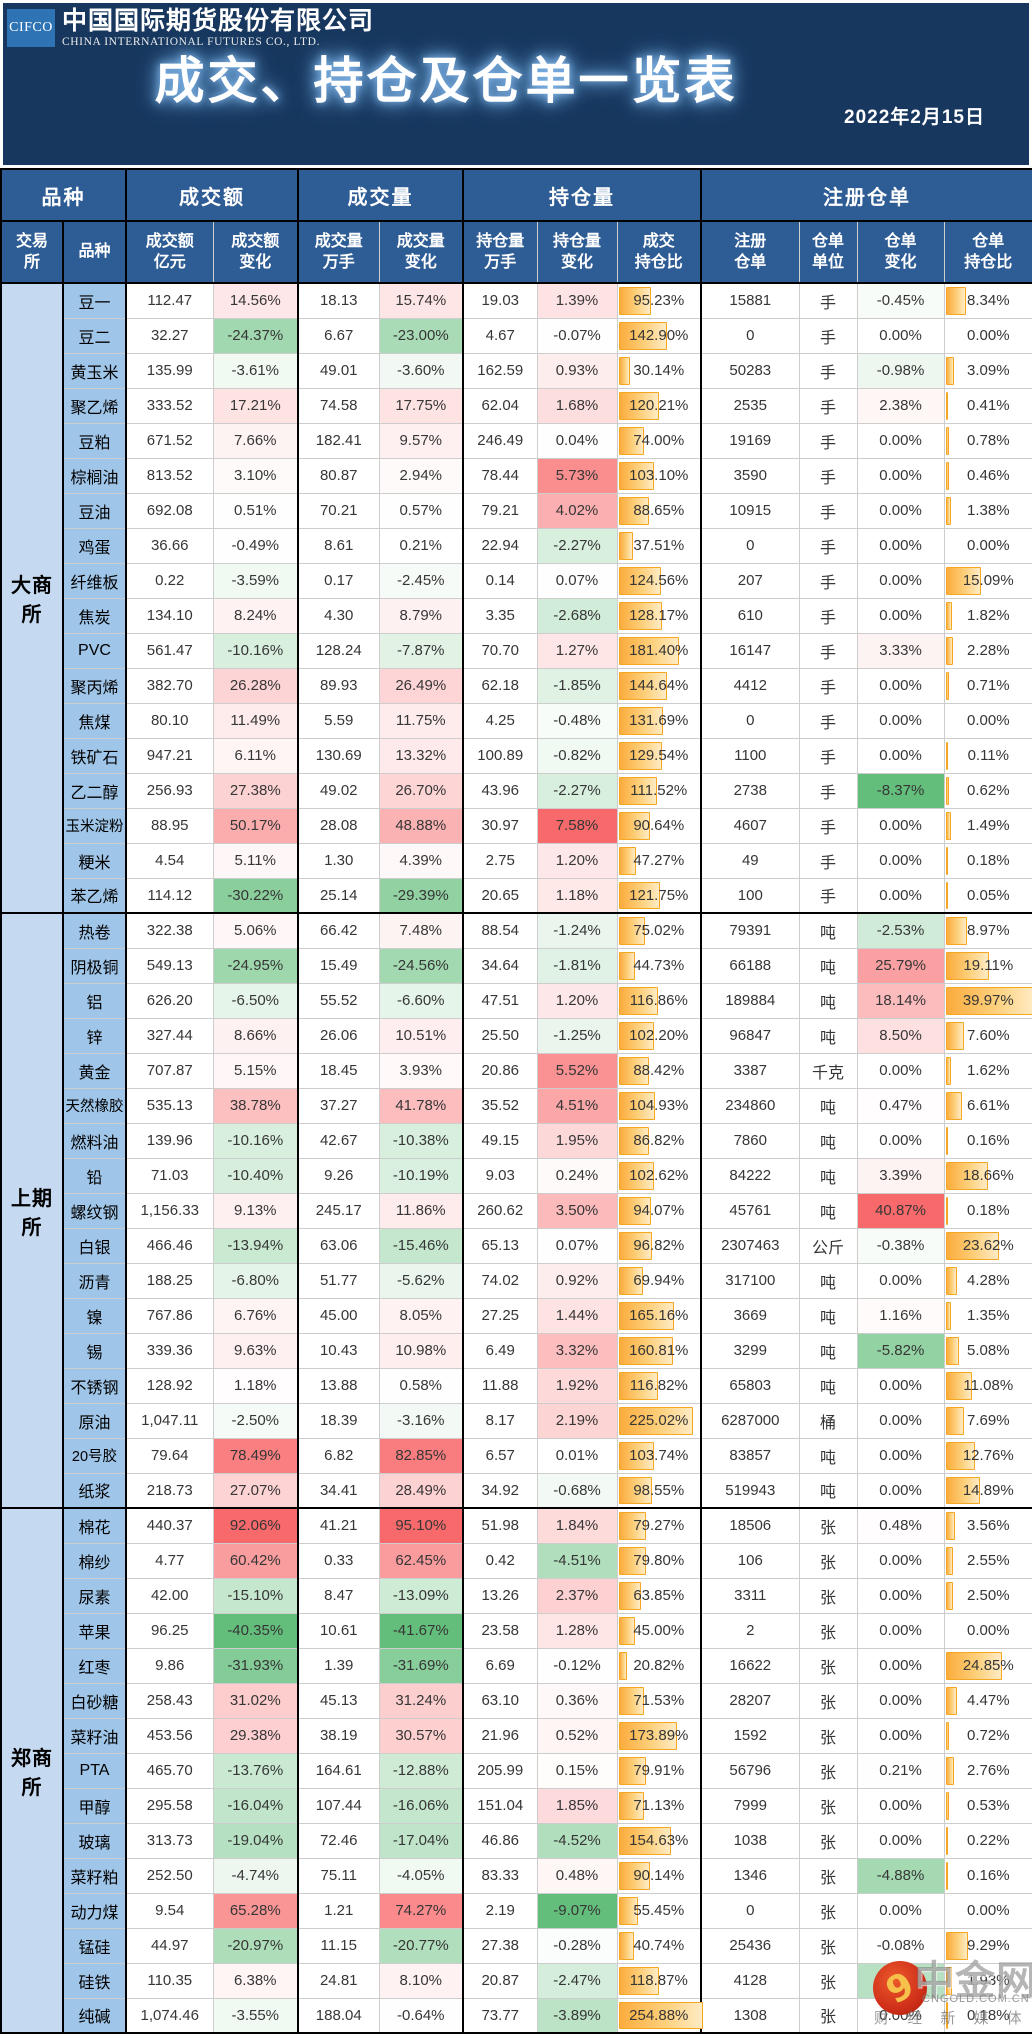 The image size is (1032, 2038). What do you see at coordinates (750, 580) in the screenshot?
I see `cell-receipts: 207` at bounding box center [750, 580].